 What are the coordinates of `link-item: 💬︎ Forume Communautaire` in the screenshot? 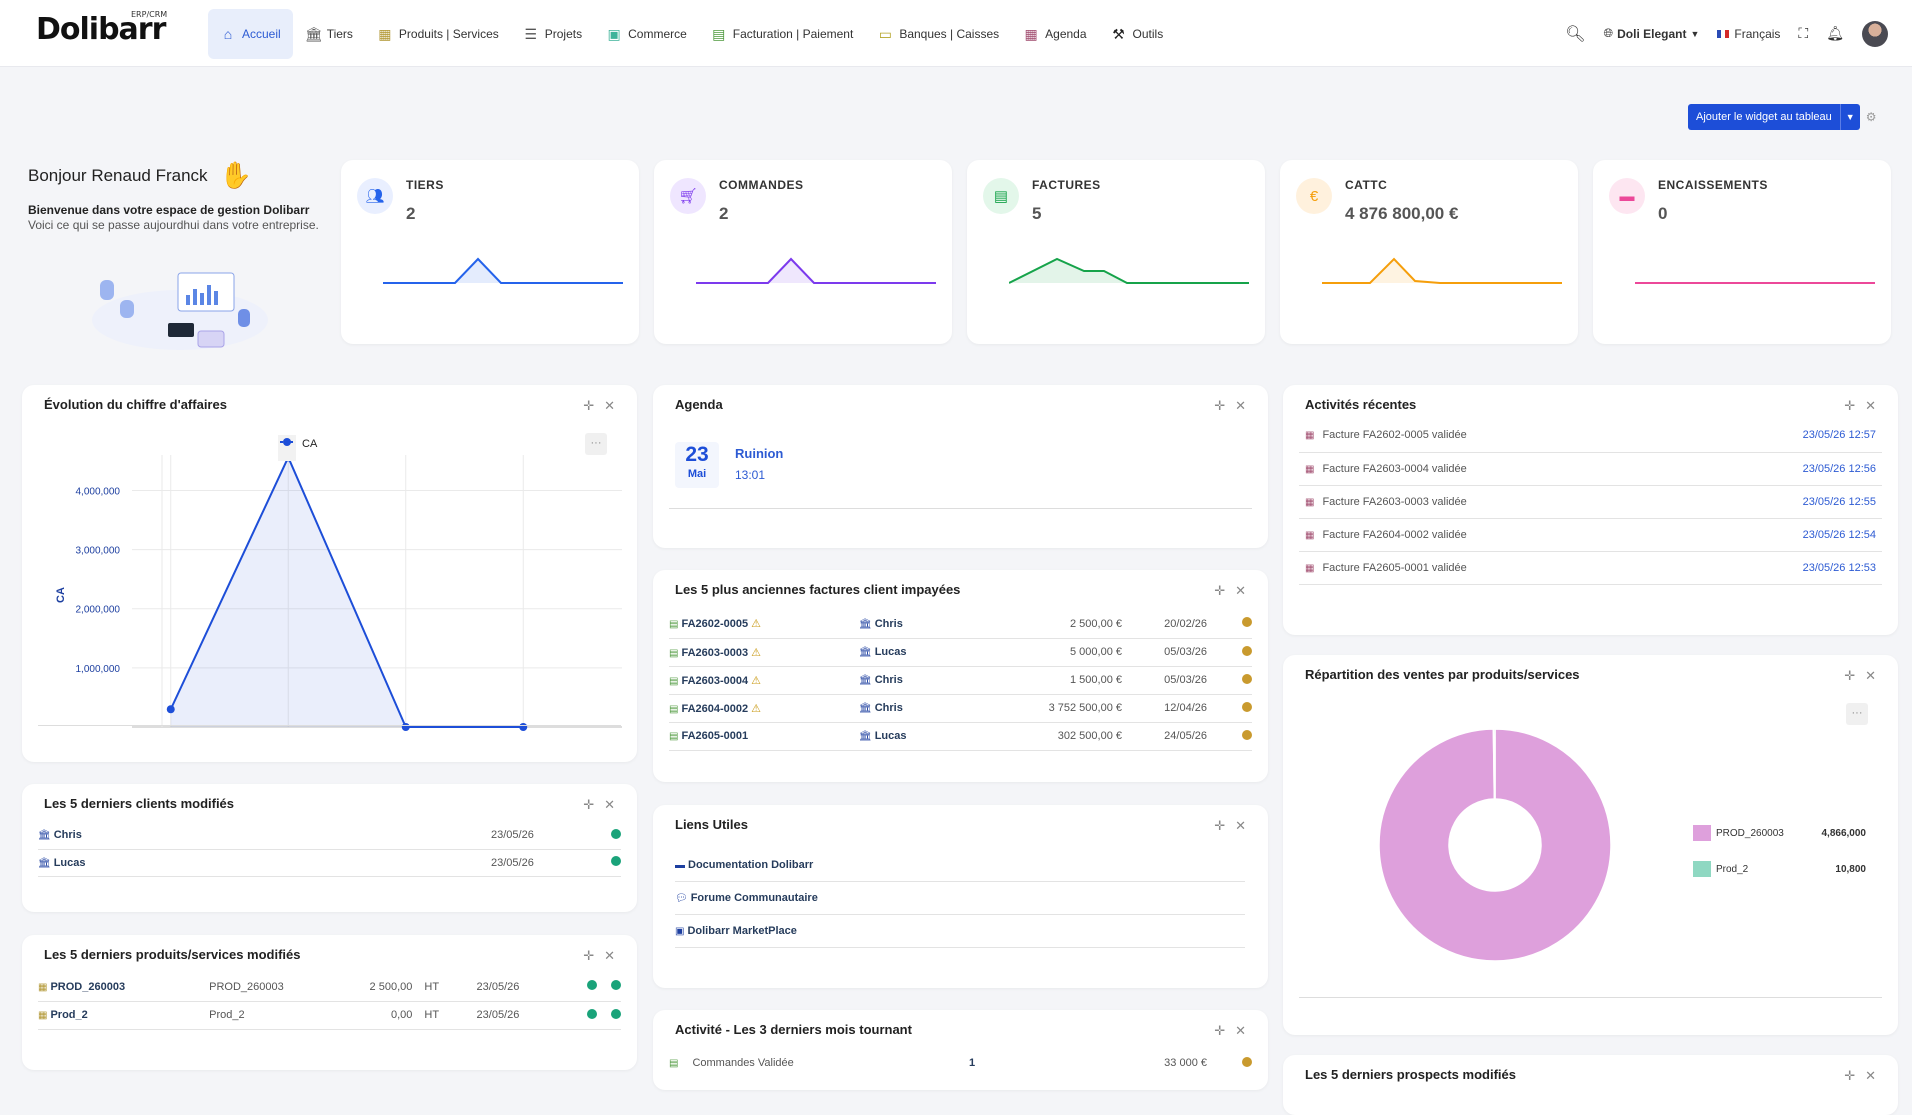 It's located at (960, 898).